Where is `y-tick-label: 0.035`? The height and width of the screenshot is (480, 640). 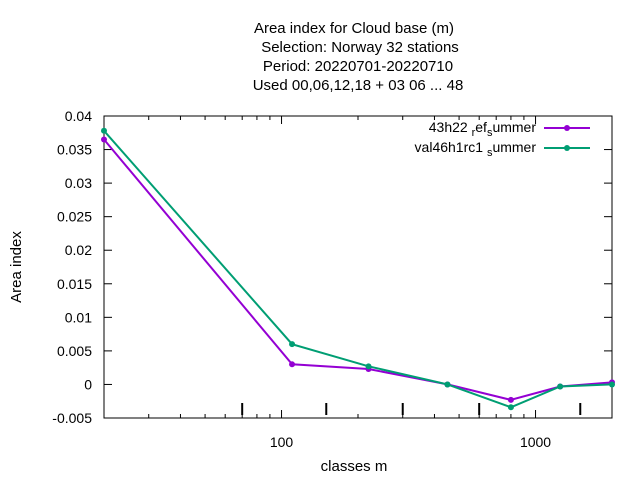
y-tick-label: 0.035 is located at coordinates (74, 150).